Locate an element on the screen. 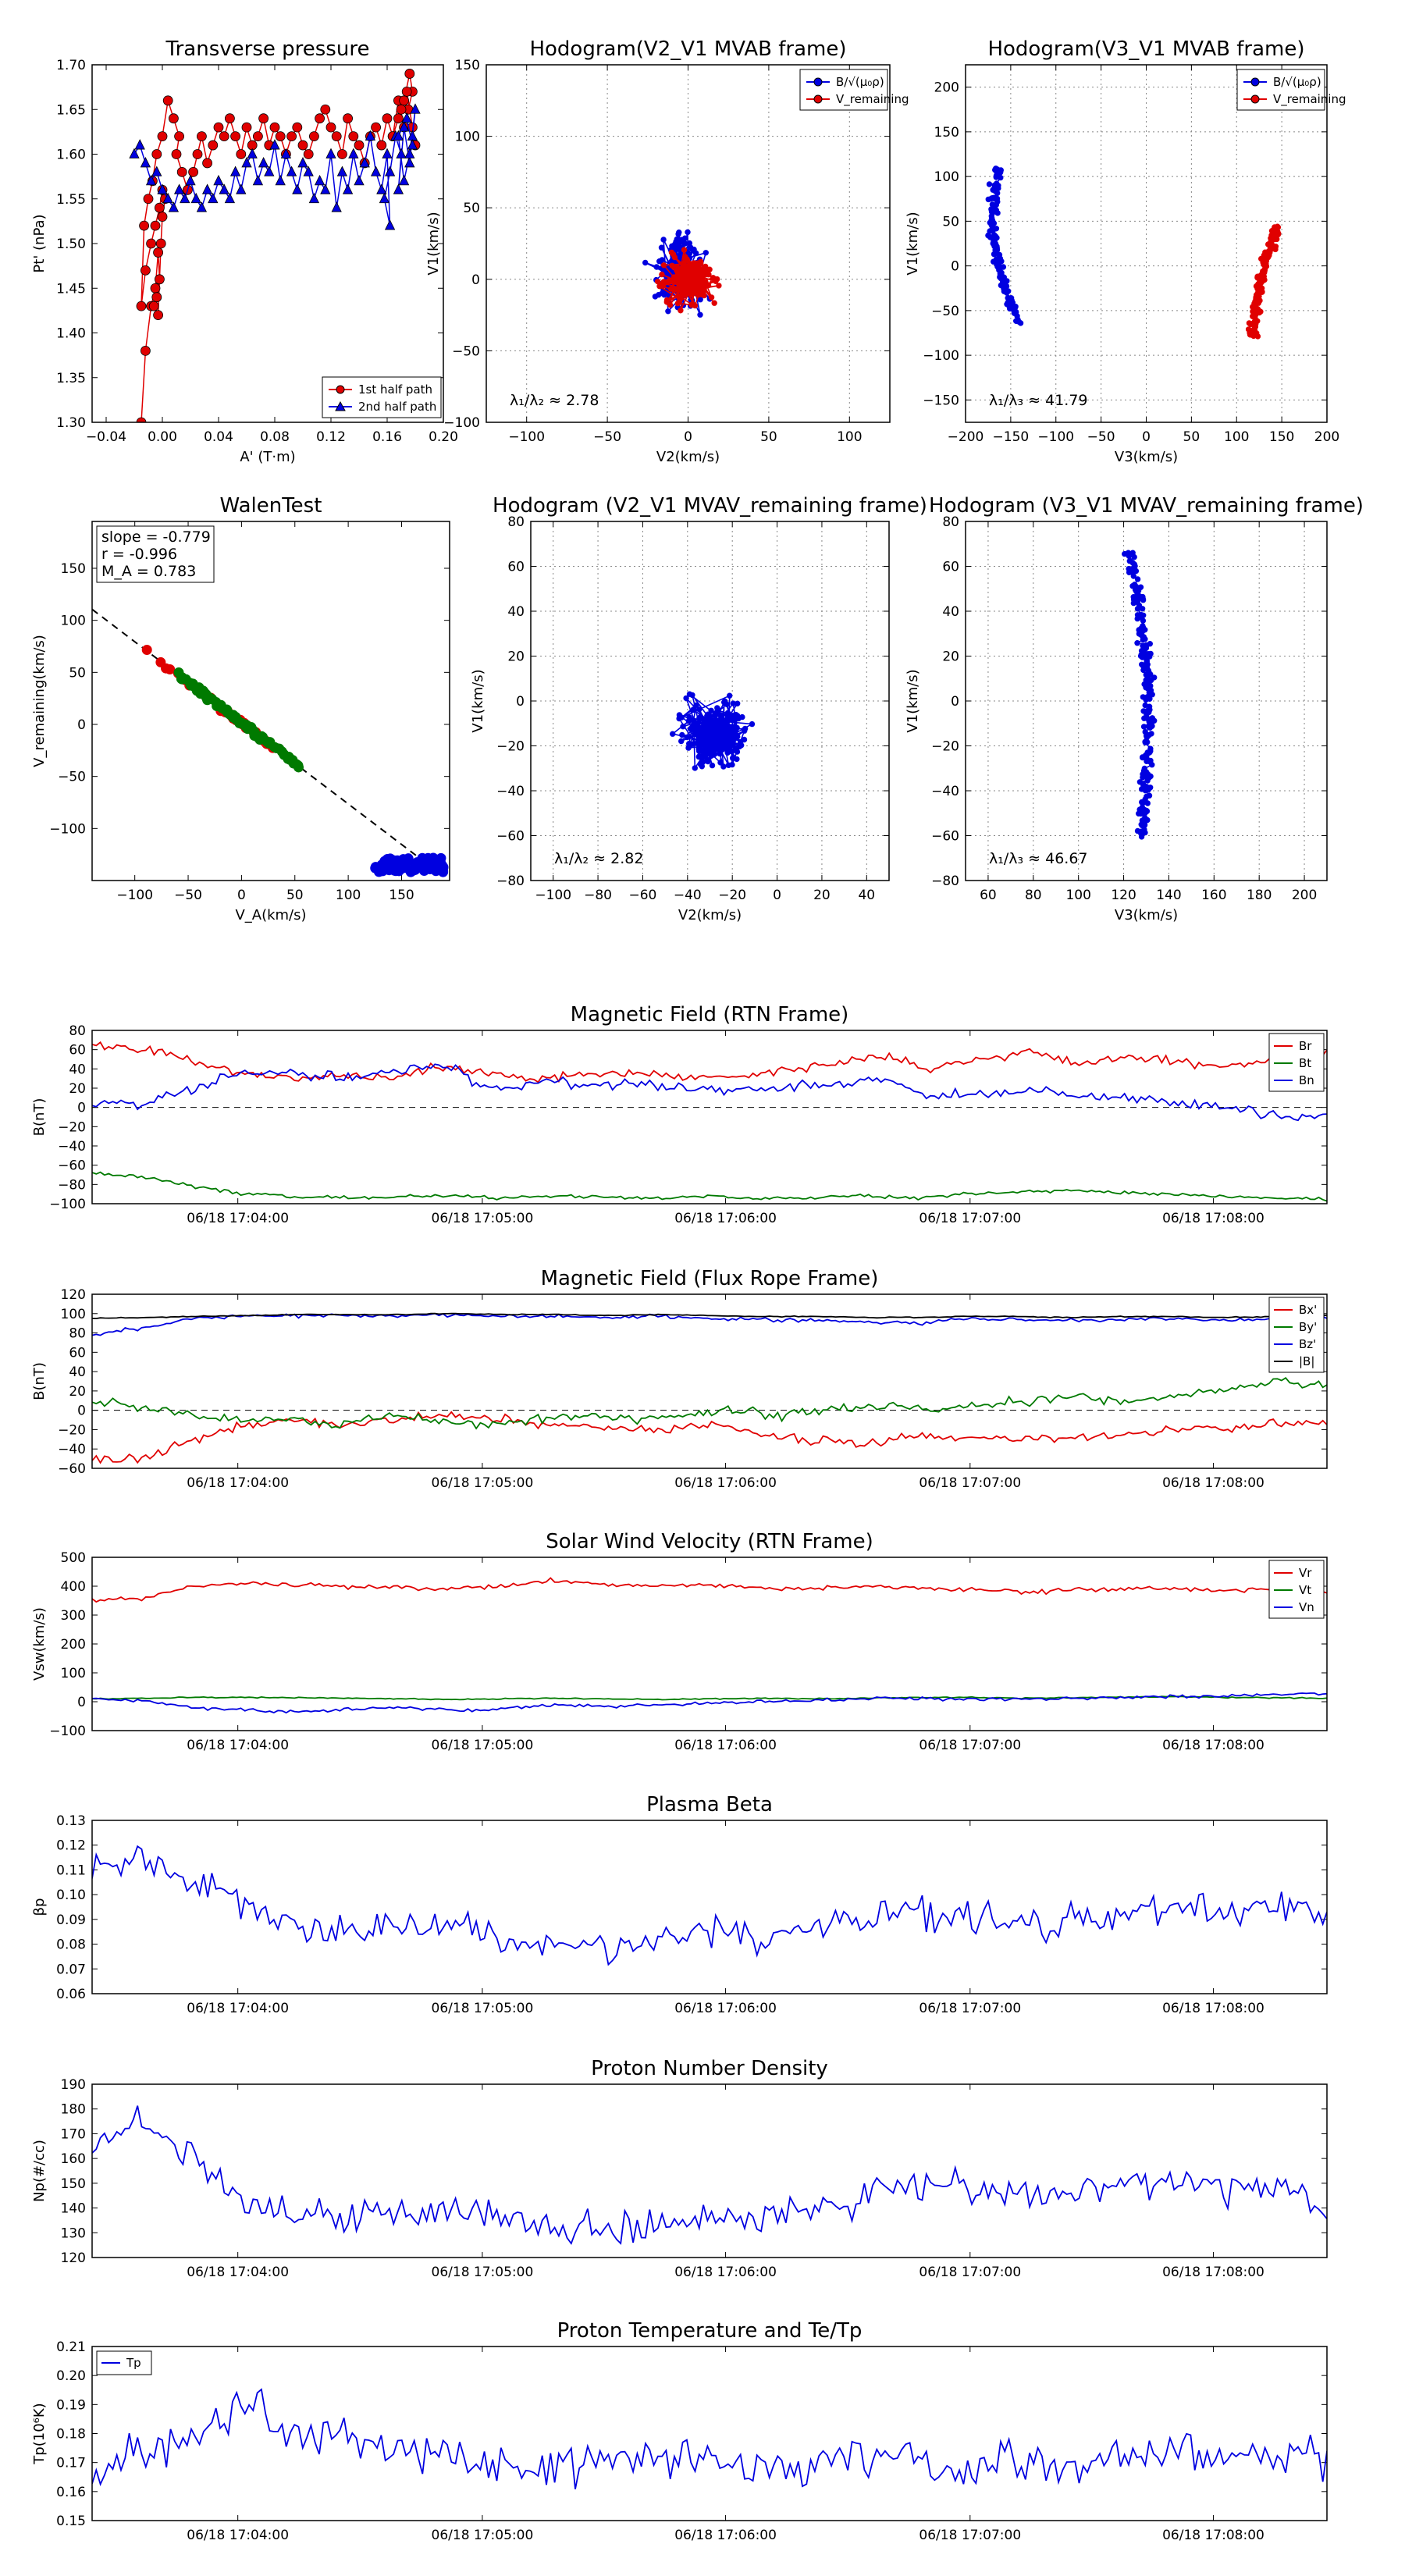 Image resolution: width=1405 pixels, height=2576 pixels. chart-title: Proton Temperature and Te/Tp is located at coordinates (710, 2331).